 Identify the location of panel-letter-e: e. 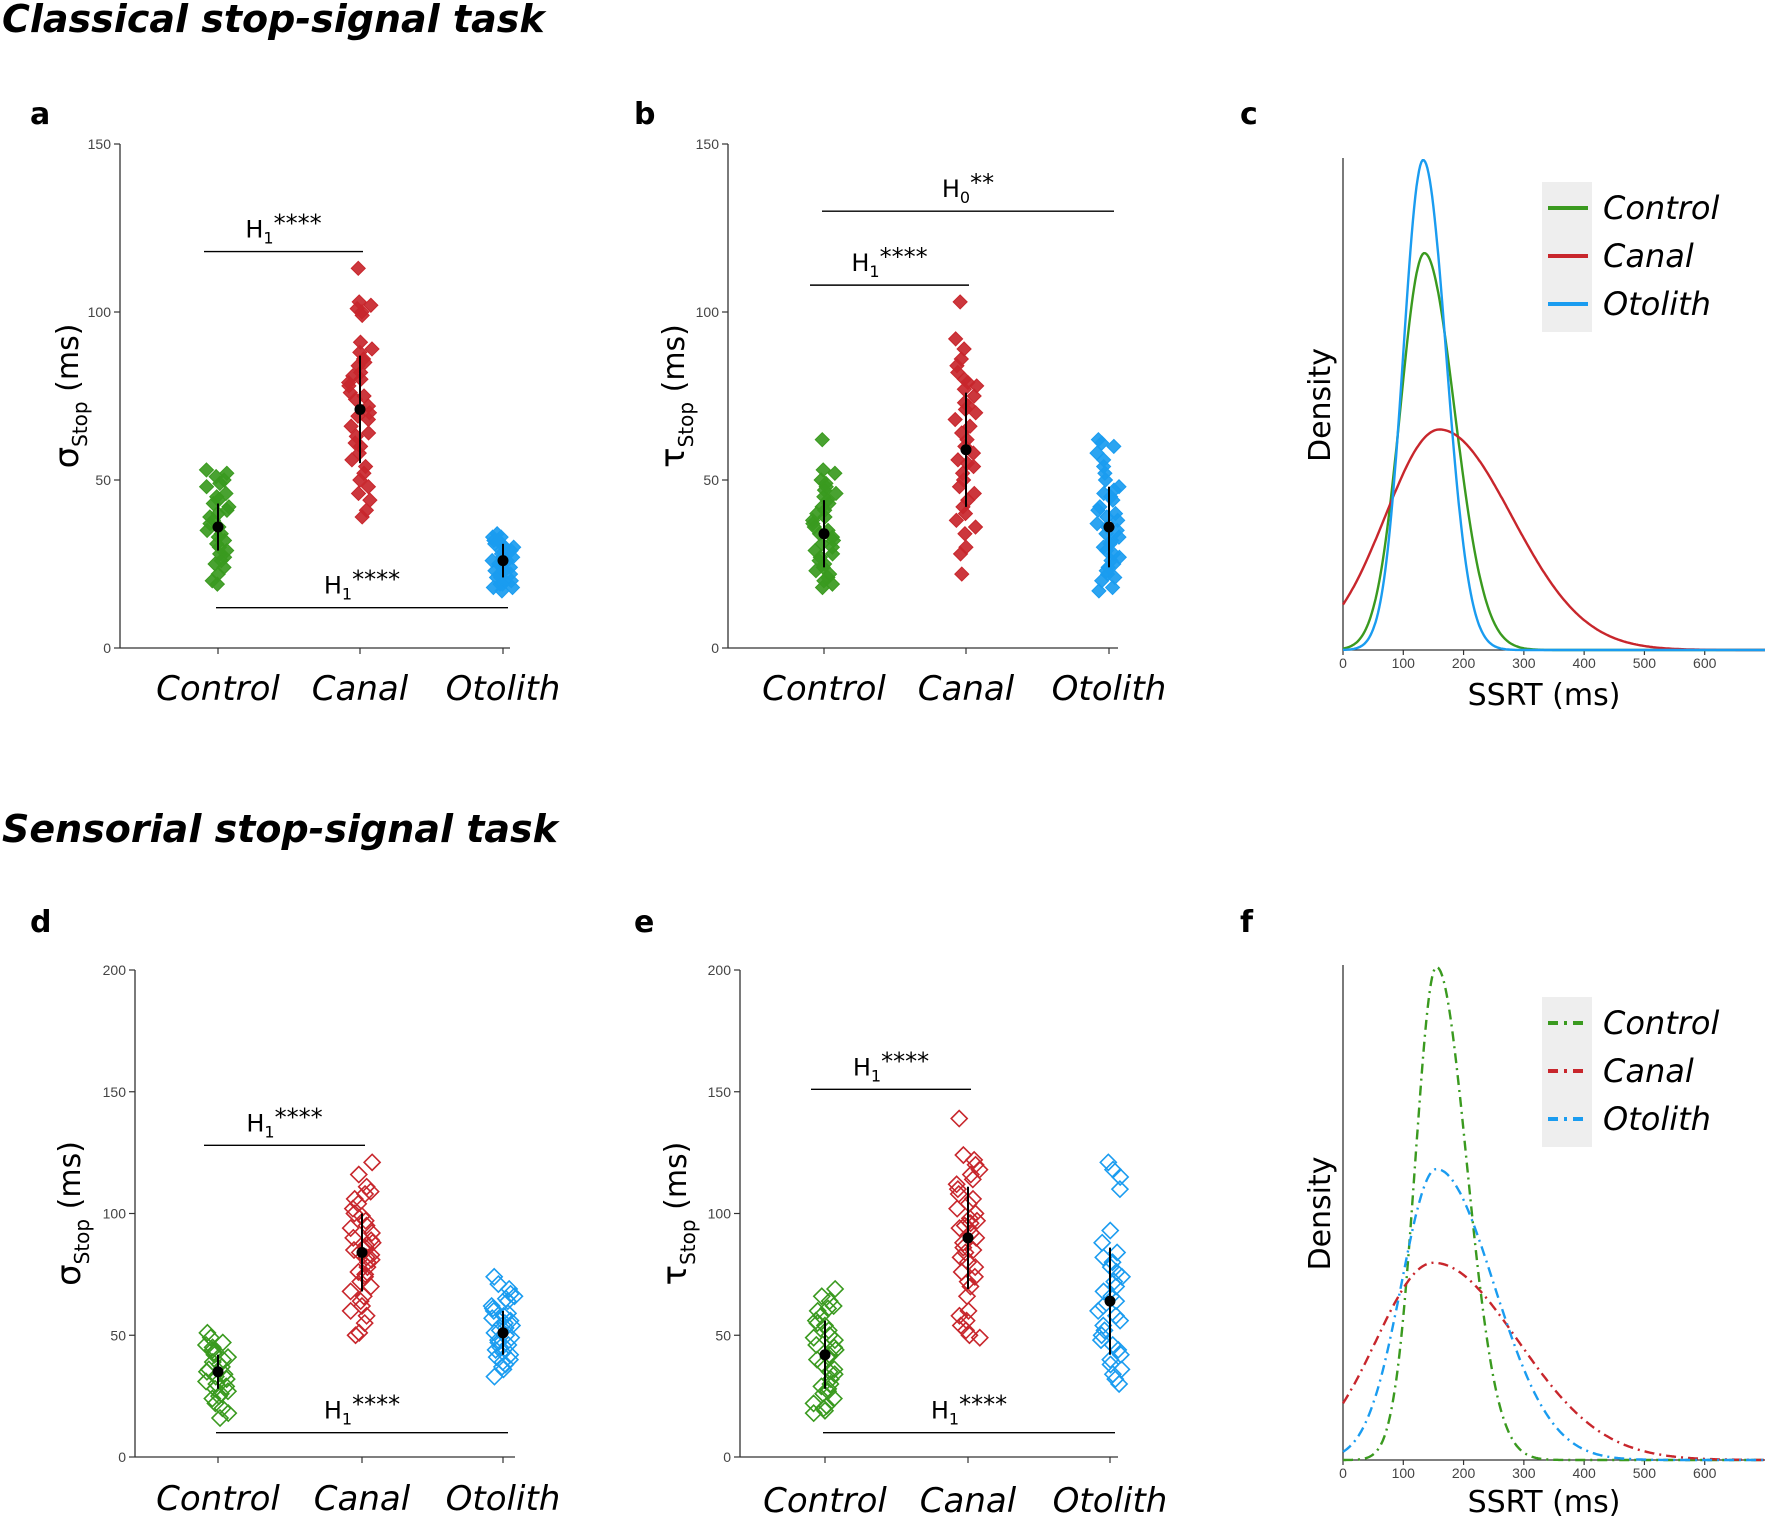
(644, 922).